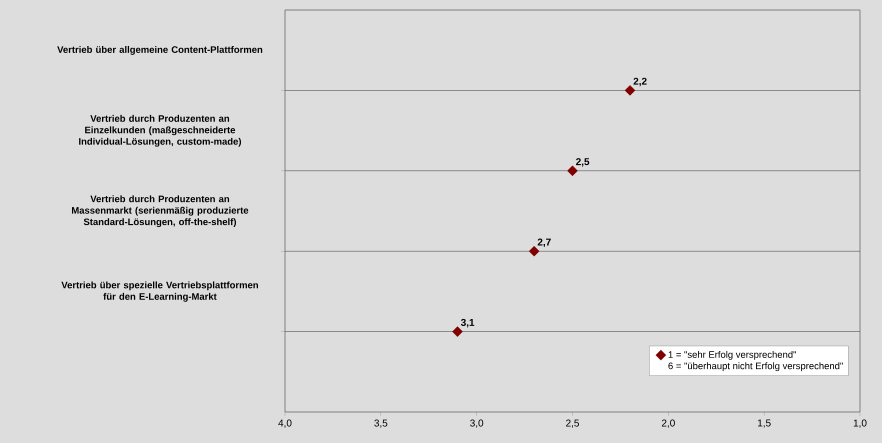  What do you see at coordinates (160, 211) in the screenshot?
I see `y-tick-label: Vertrieb durch Produzenten an Massenmarkt (serienmäßig produzierte Standard-Lösungen, off-the-shelf)` at bounding box center [160, 211].